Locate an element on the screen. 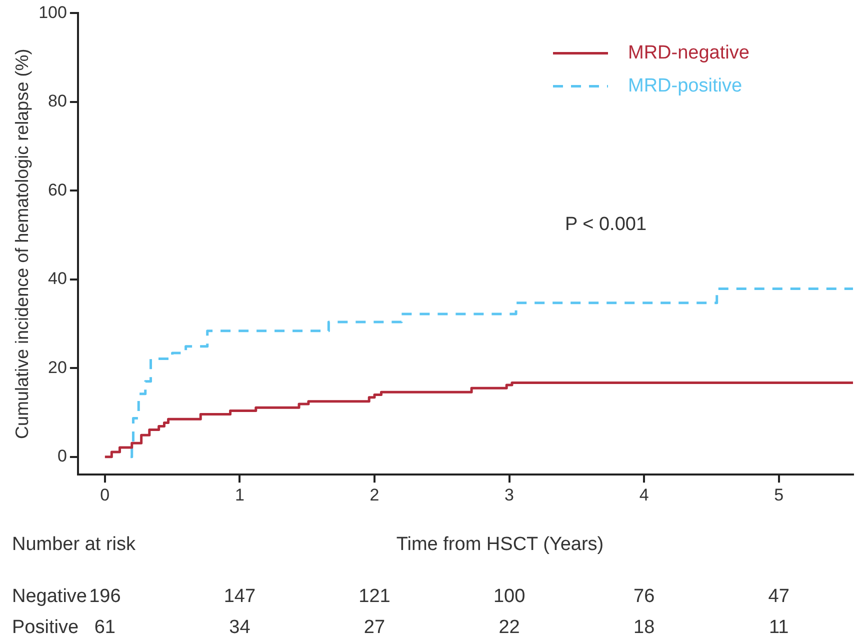 This screenshot has width=855, height=639. y-tick-label: 40 is located at coordinates (57, 278).